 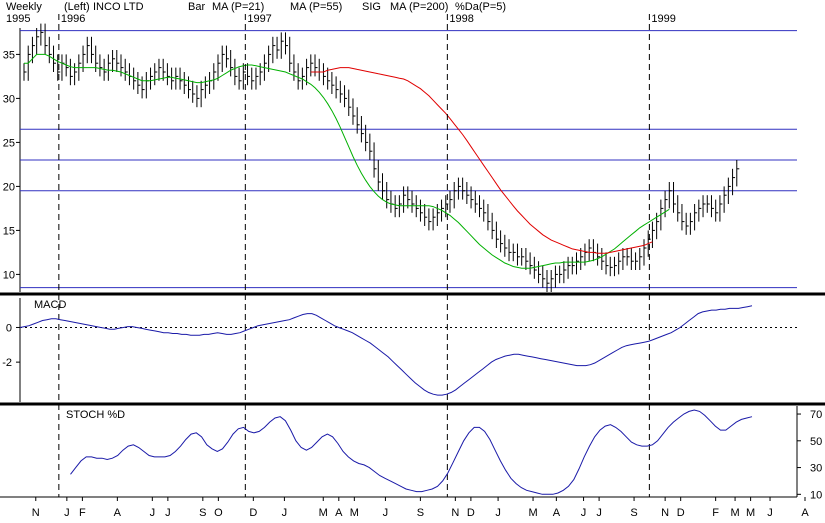 What do you see at coordinates (371, 7) in the screenshot?
I see `legend-entry: SIG` at bounding box center [371, 7].